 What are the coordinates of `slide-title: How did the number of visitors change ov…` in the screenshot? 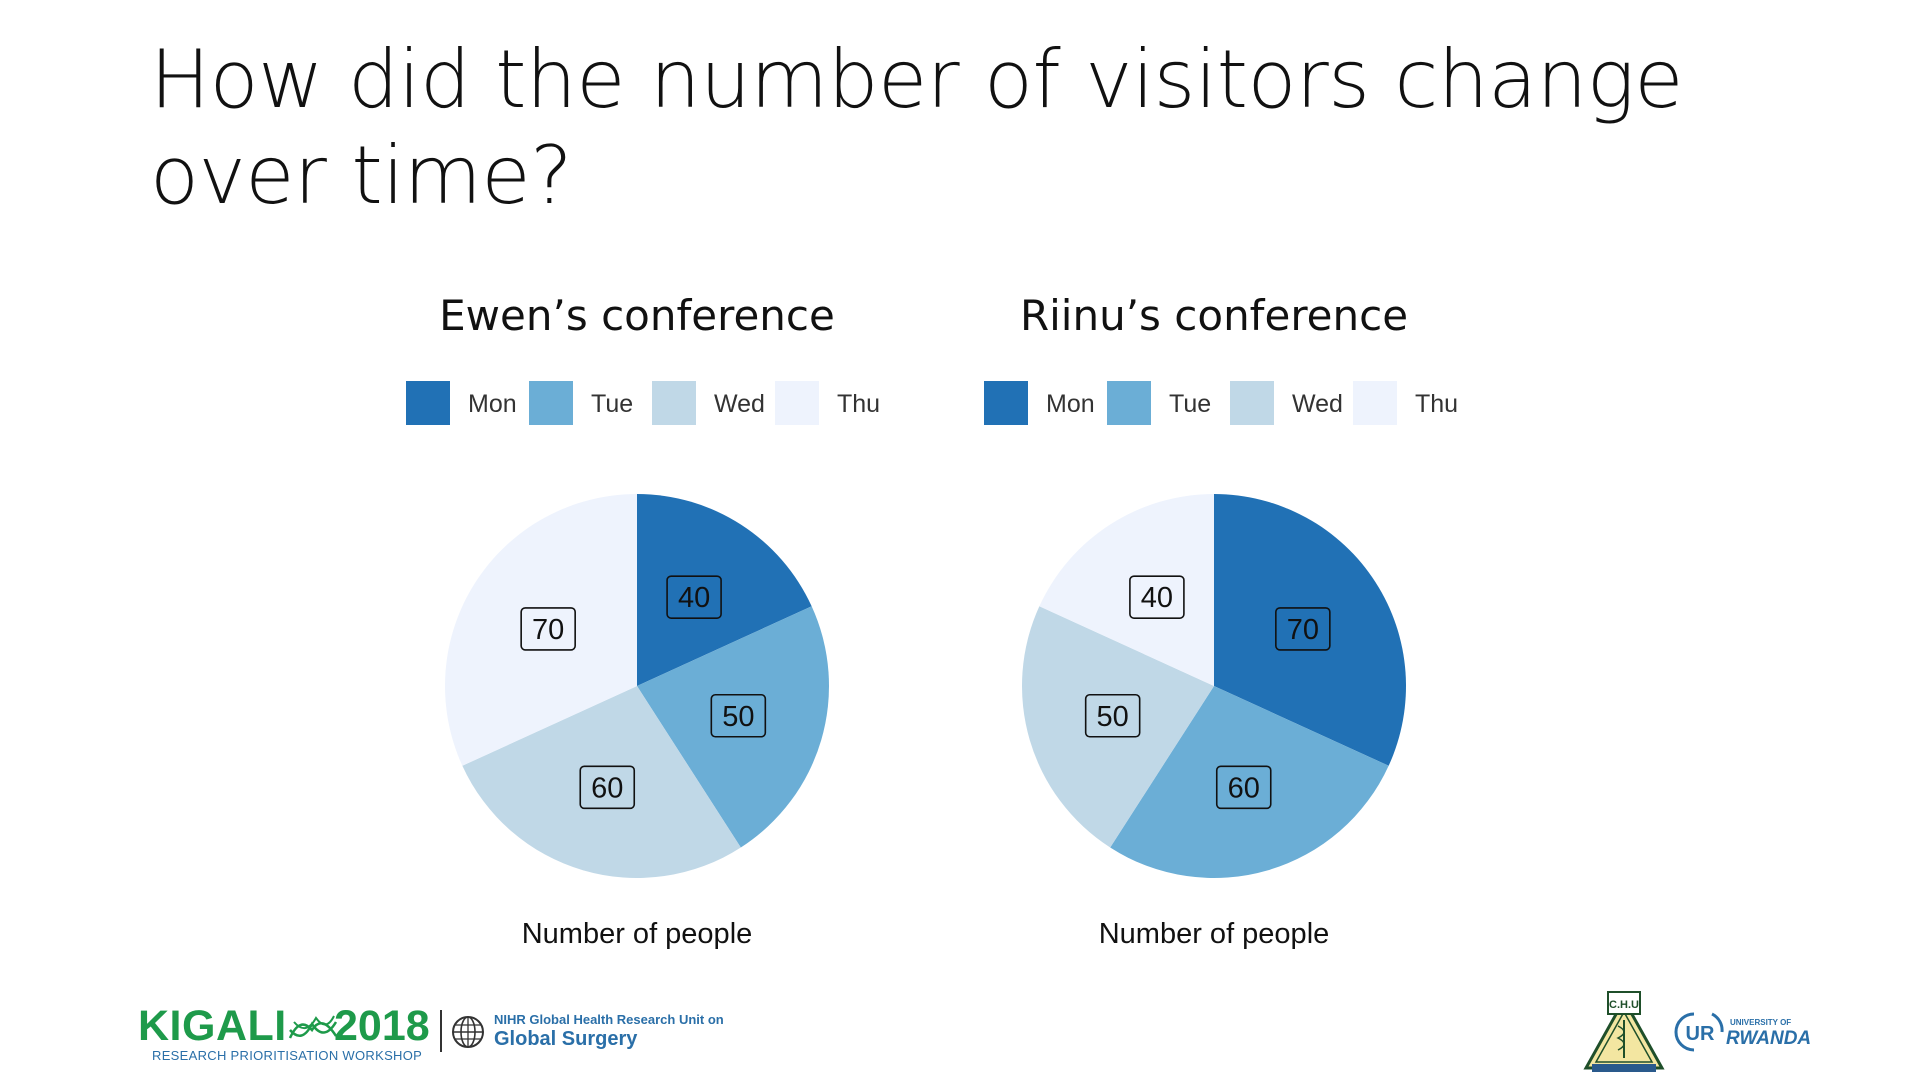 It's located at (917, 127).